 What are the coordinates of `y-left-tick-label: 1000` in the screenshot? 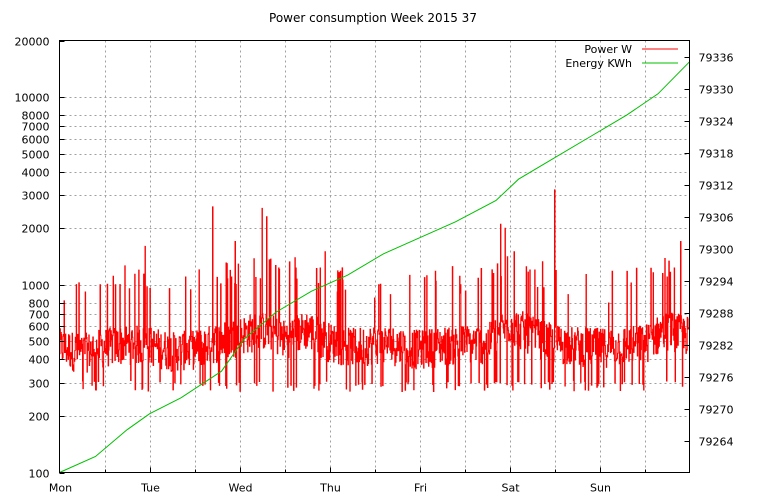 It's located at (36, 286).